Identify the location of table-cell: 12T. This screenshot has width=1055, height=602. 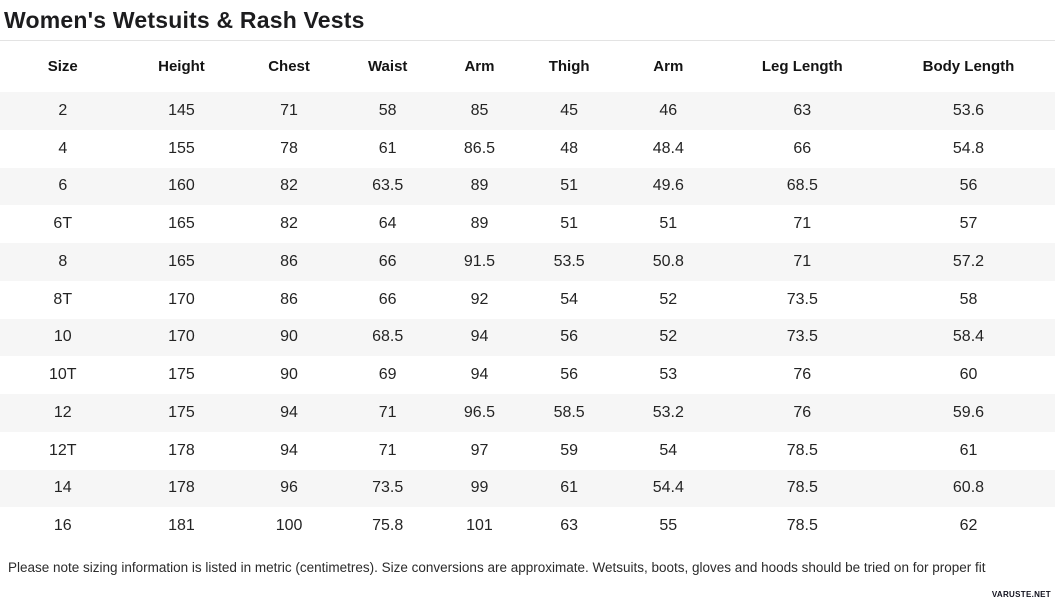
(62, 450).